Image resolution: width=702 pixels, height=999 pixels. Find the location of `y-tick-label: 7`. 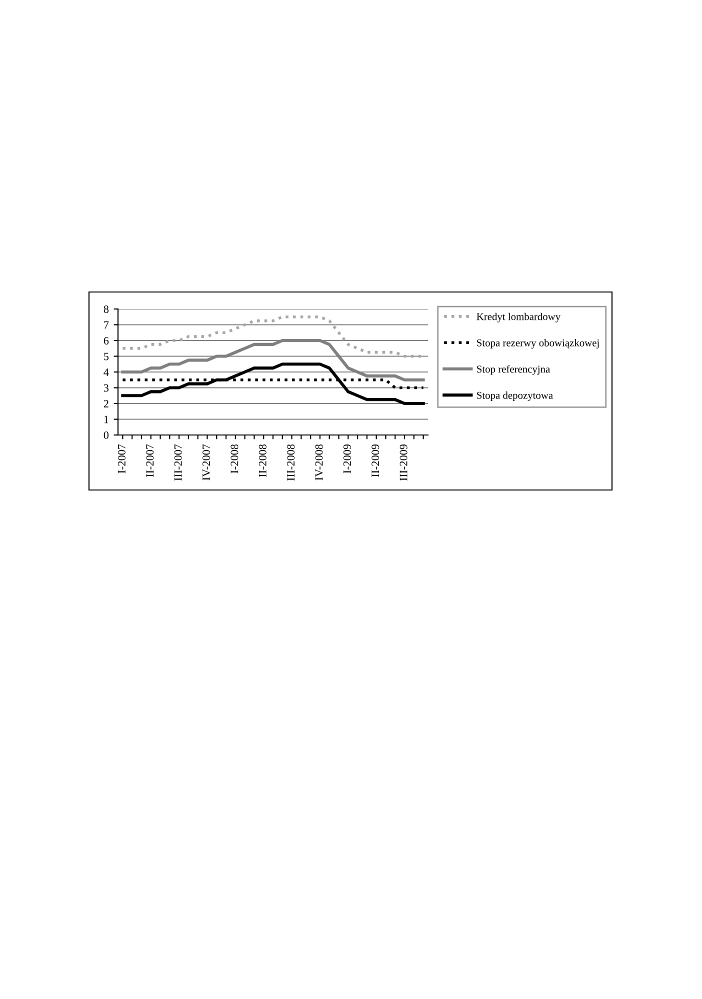

y-tick-label: 7 is located at coordinates (106, 325).